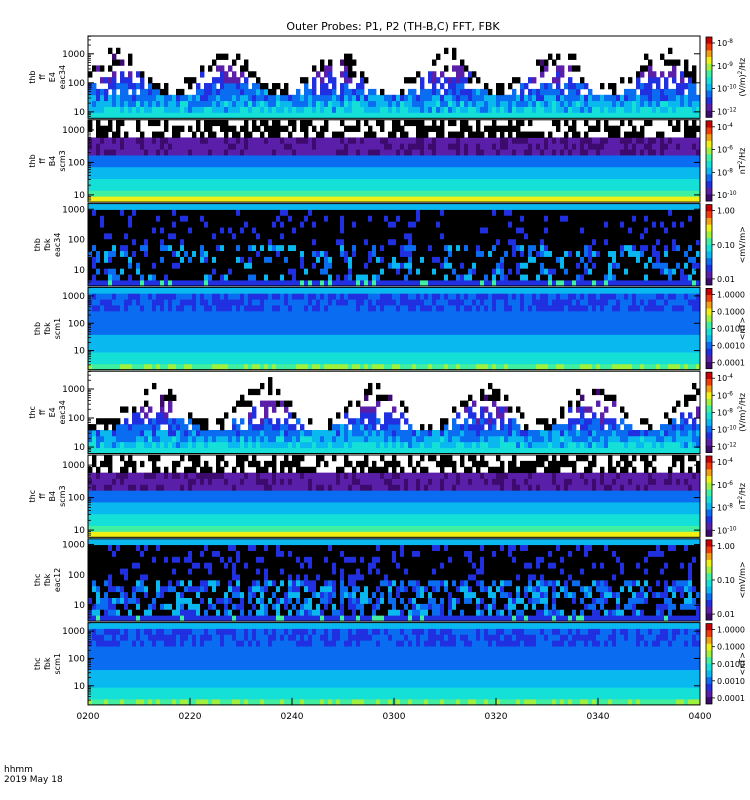 This screenshot has width=750, height=800. What do you see at coordinates (57, 328) in the screenshot?
I see `y-axis-label: scm1` at bounding box center [57, 328].